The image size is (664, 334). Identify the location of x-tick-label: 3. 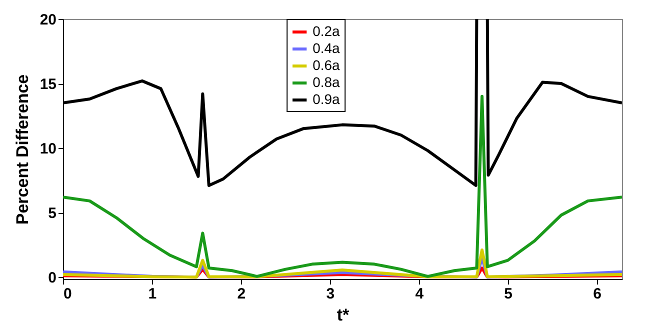
(330, 294).